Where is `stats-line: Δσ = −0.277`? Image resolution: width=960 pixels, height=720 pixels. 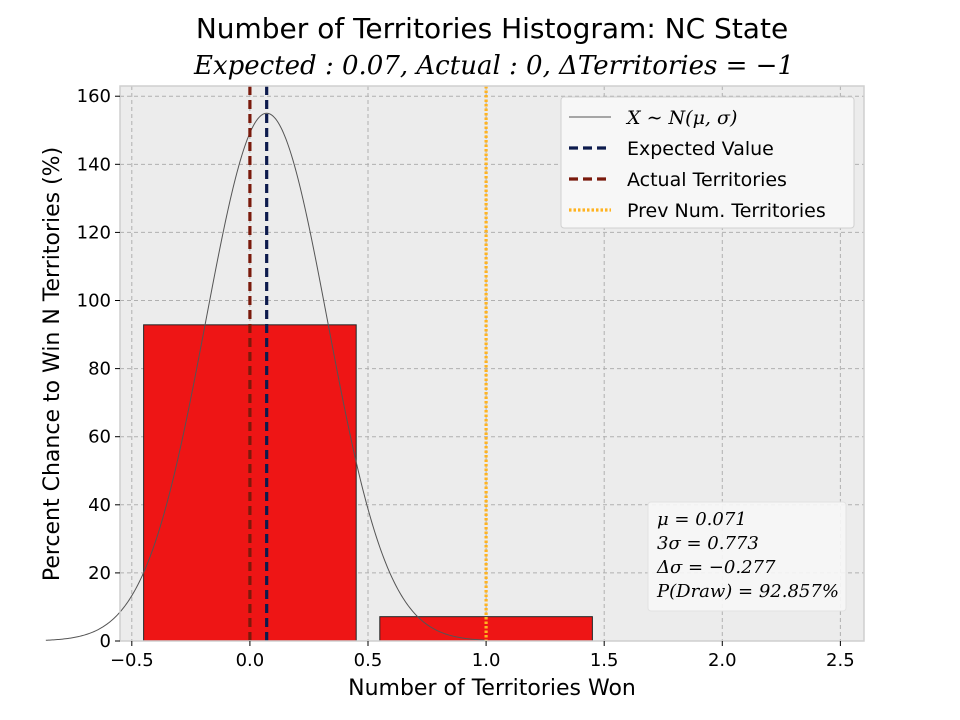 stats-line: Δσ = −0.277 is located at coordinates (716, 567).